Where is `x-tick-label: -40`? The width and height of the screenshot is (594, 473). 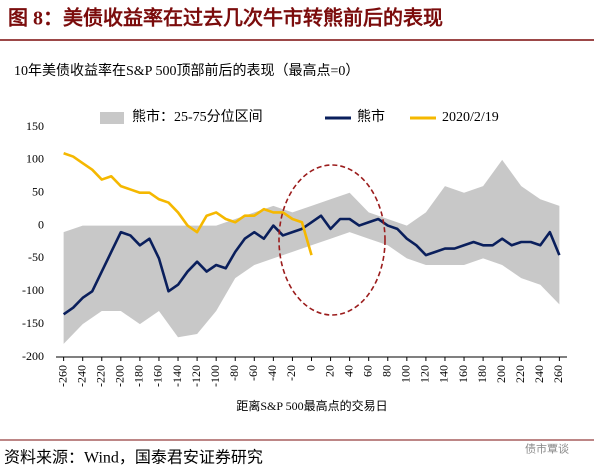 x-tick-label: -40 is located at coordinates (272, 373).